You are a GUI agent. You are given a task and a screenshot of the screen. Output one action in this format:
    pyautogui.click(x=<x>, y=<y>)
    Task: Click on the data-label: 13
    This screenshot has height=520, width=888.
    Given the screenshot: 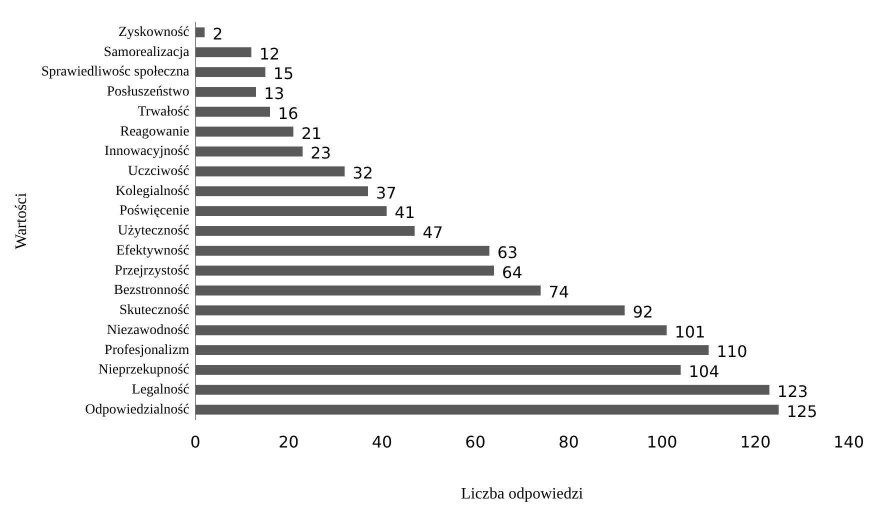 What is the action you would take?
    pyautogui.click(x=274, y=94)
    